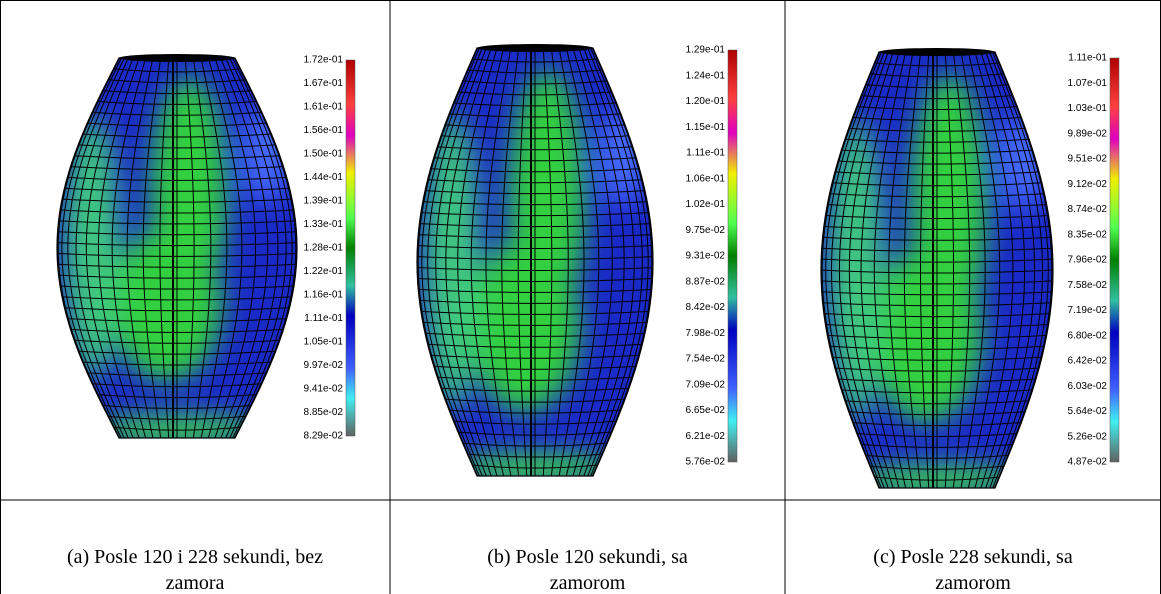 The width and height of the screenshot is (1161, 594). Describe the element at coordinates (324, 60) in the screenshot. I see `colorbar-label: 1.72e-01` at that location.